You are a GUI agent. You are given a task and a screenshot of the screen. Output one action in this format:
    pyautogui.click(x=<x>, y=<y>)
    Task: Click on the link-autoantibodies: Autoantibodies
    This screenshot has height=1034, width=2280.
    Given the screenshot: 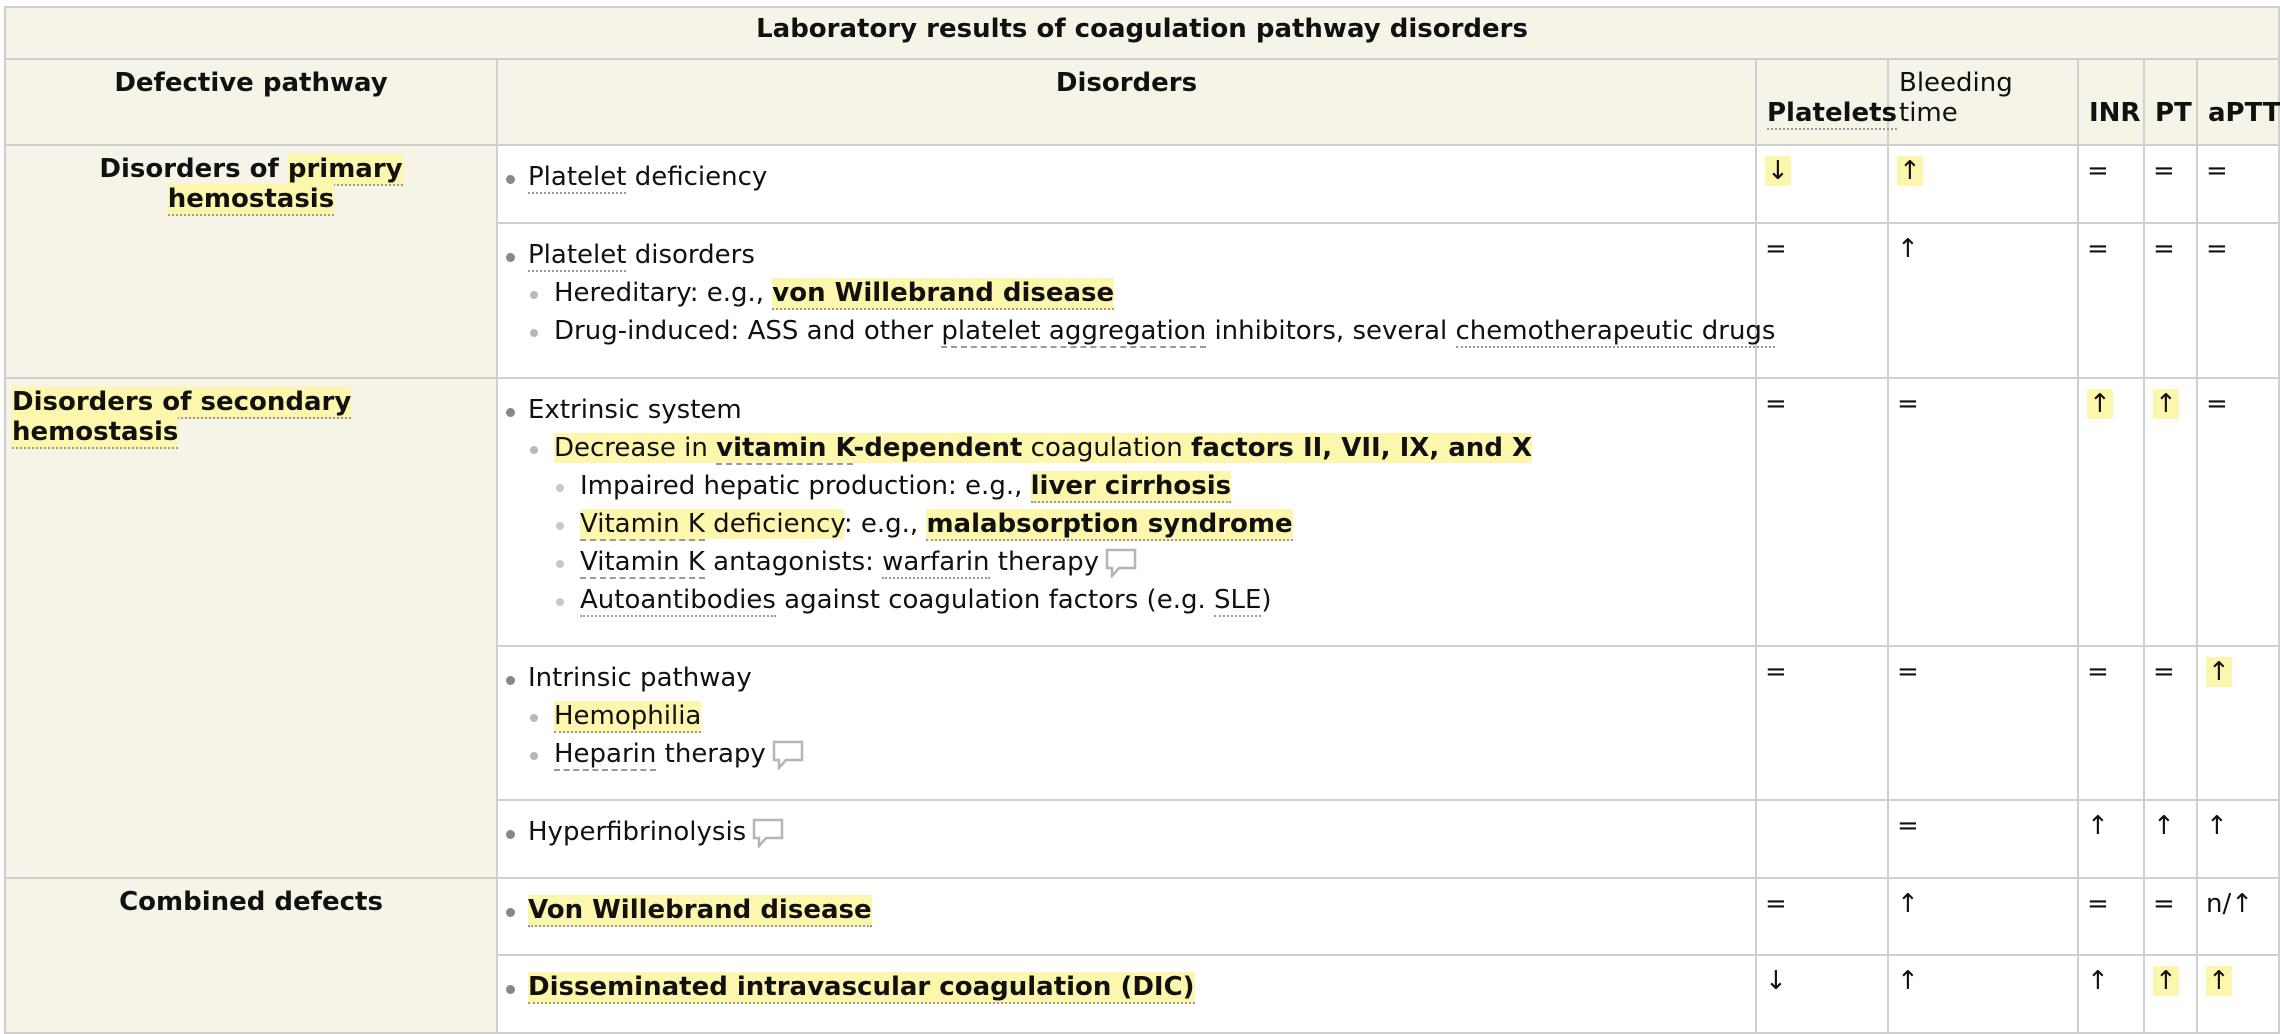 What is the action you would take?
    pyautogui.click(x=678, y=601)
    